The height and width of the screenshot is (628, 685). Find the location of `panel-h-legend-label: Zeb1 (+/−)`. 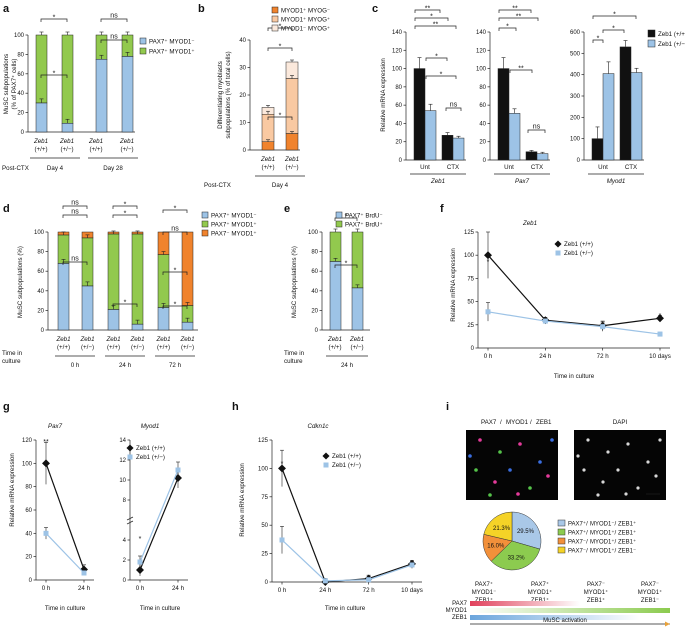

panel-h-legend-label: Zeb1 (+/−) is located at coordinates (346, 465).